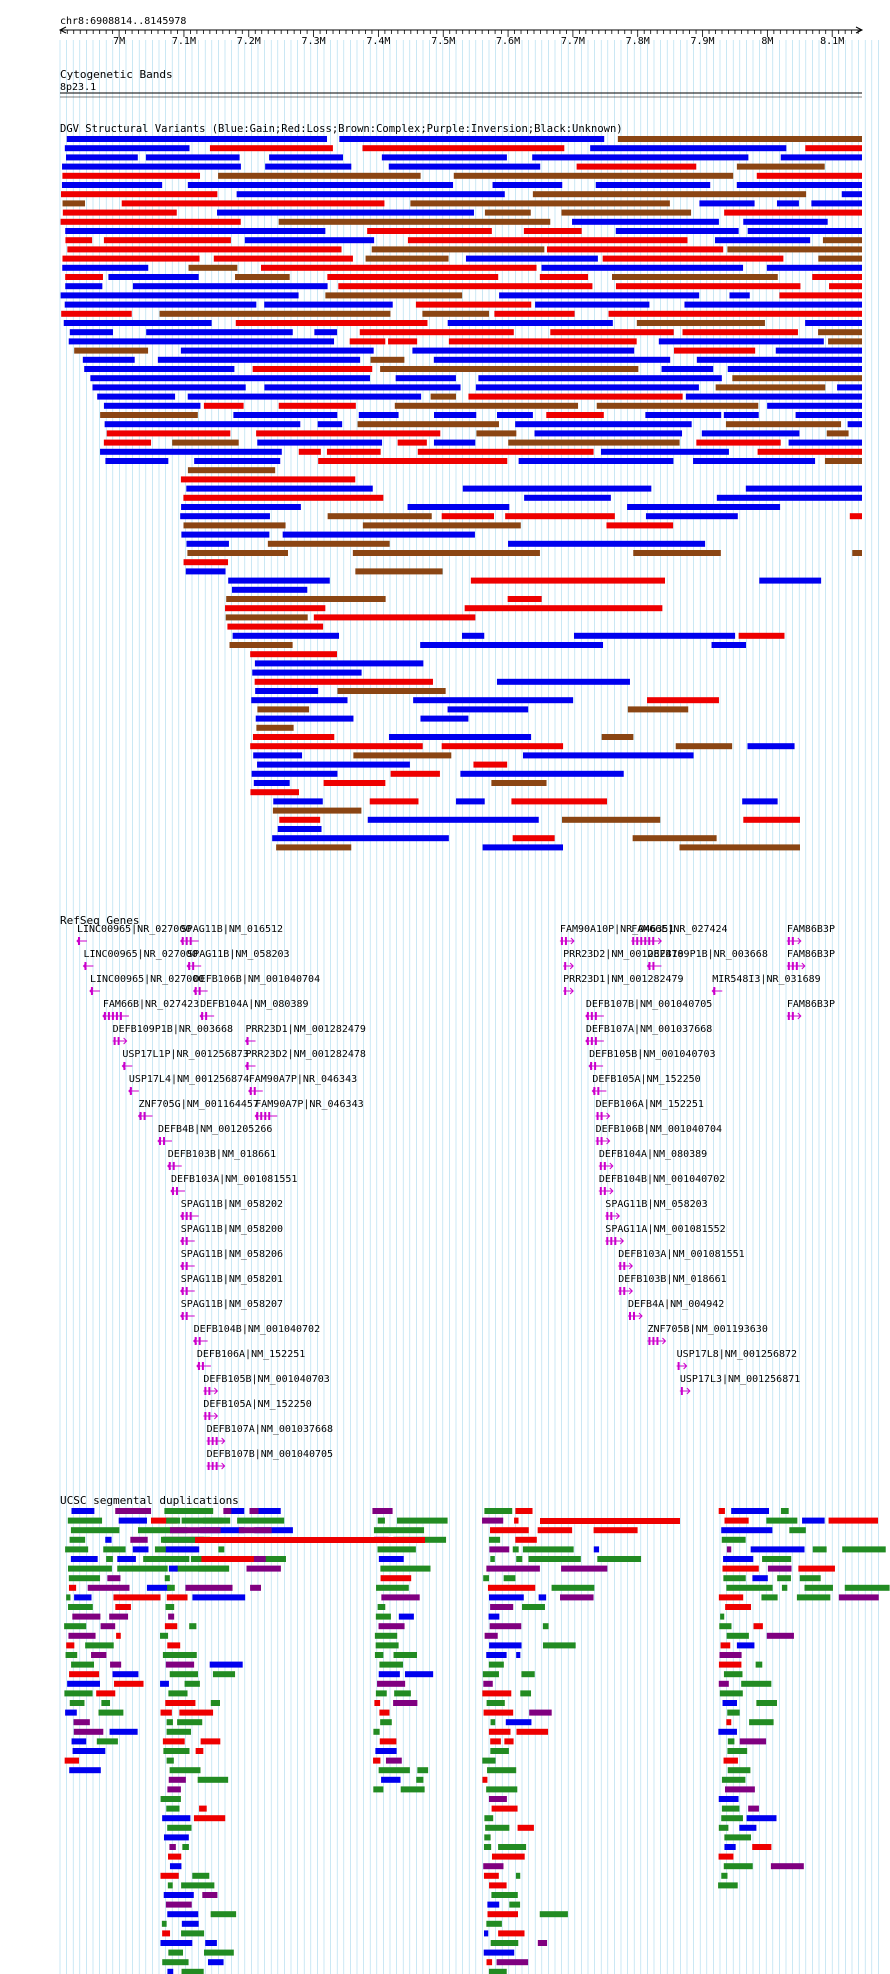 This screenshot has height=1974, width=890. Describe the element at coordinates (238, 954) in the screenshot. I see `gene-label: SPAG11B|NM_058203` at that location.